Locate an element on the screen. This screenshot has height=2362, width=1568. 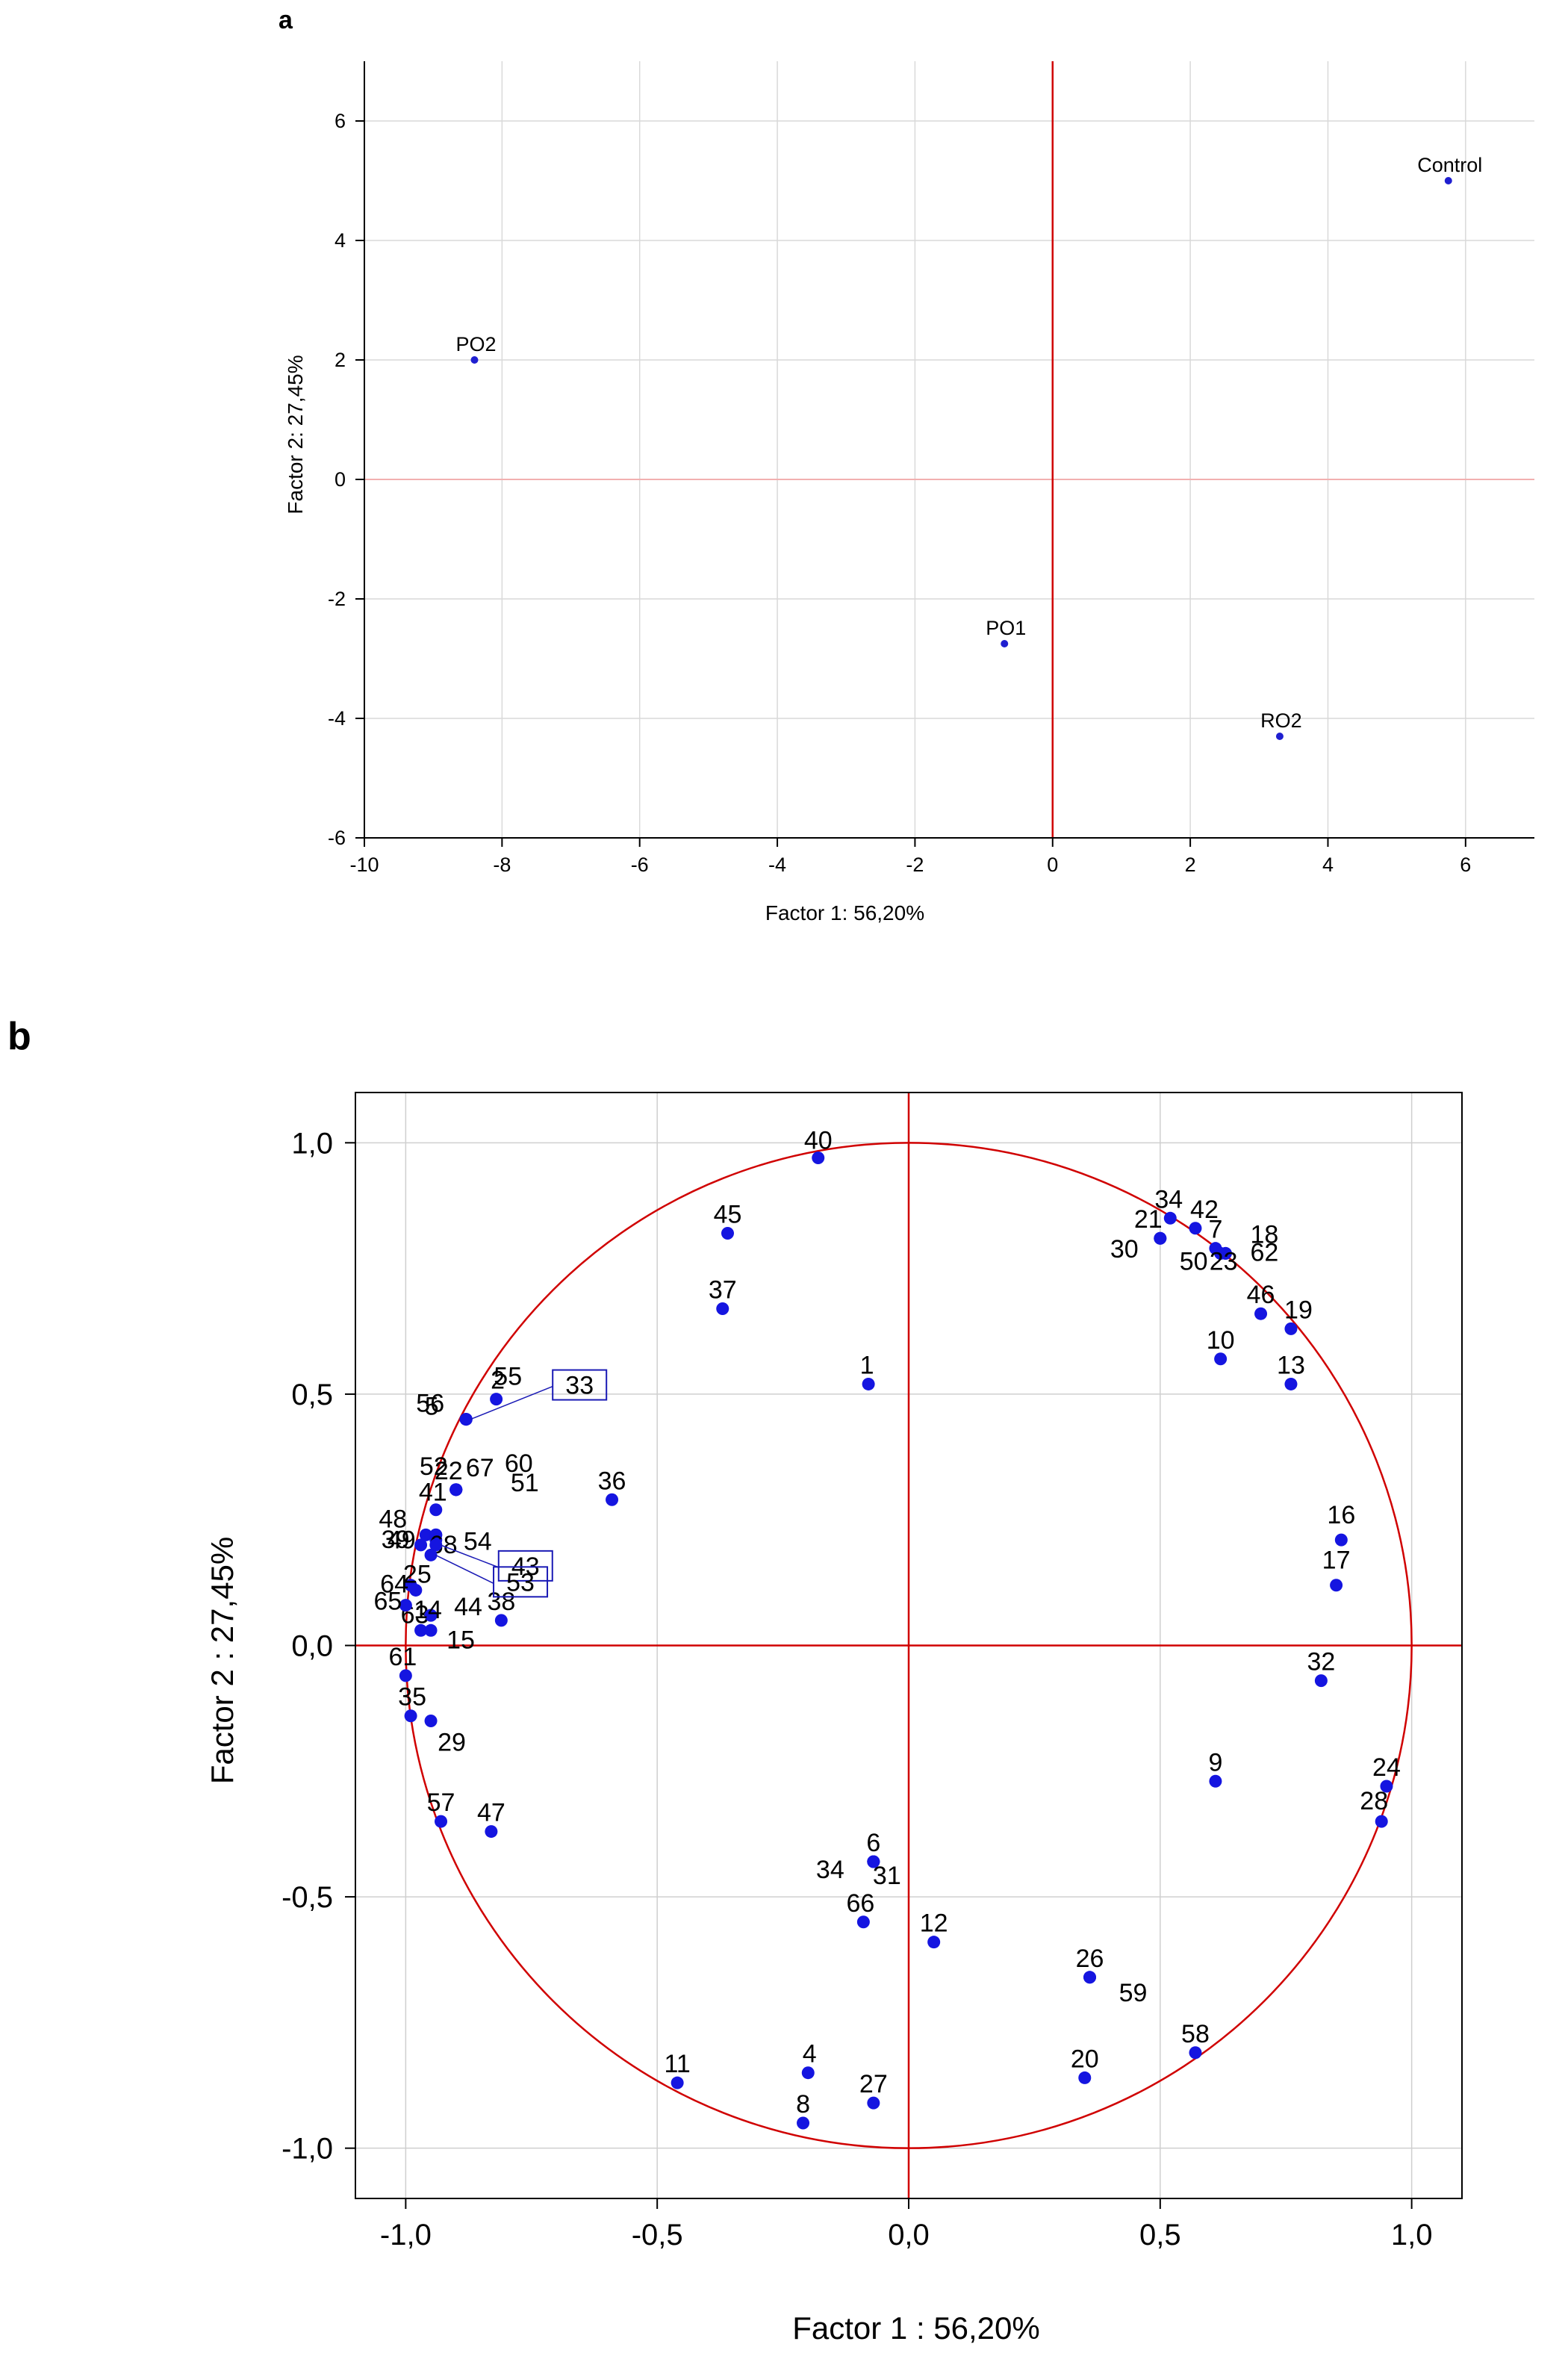
data-label: 62 is located at coordinates (1264, 1252).